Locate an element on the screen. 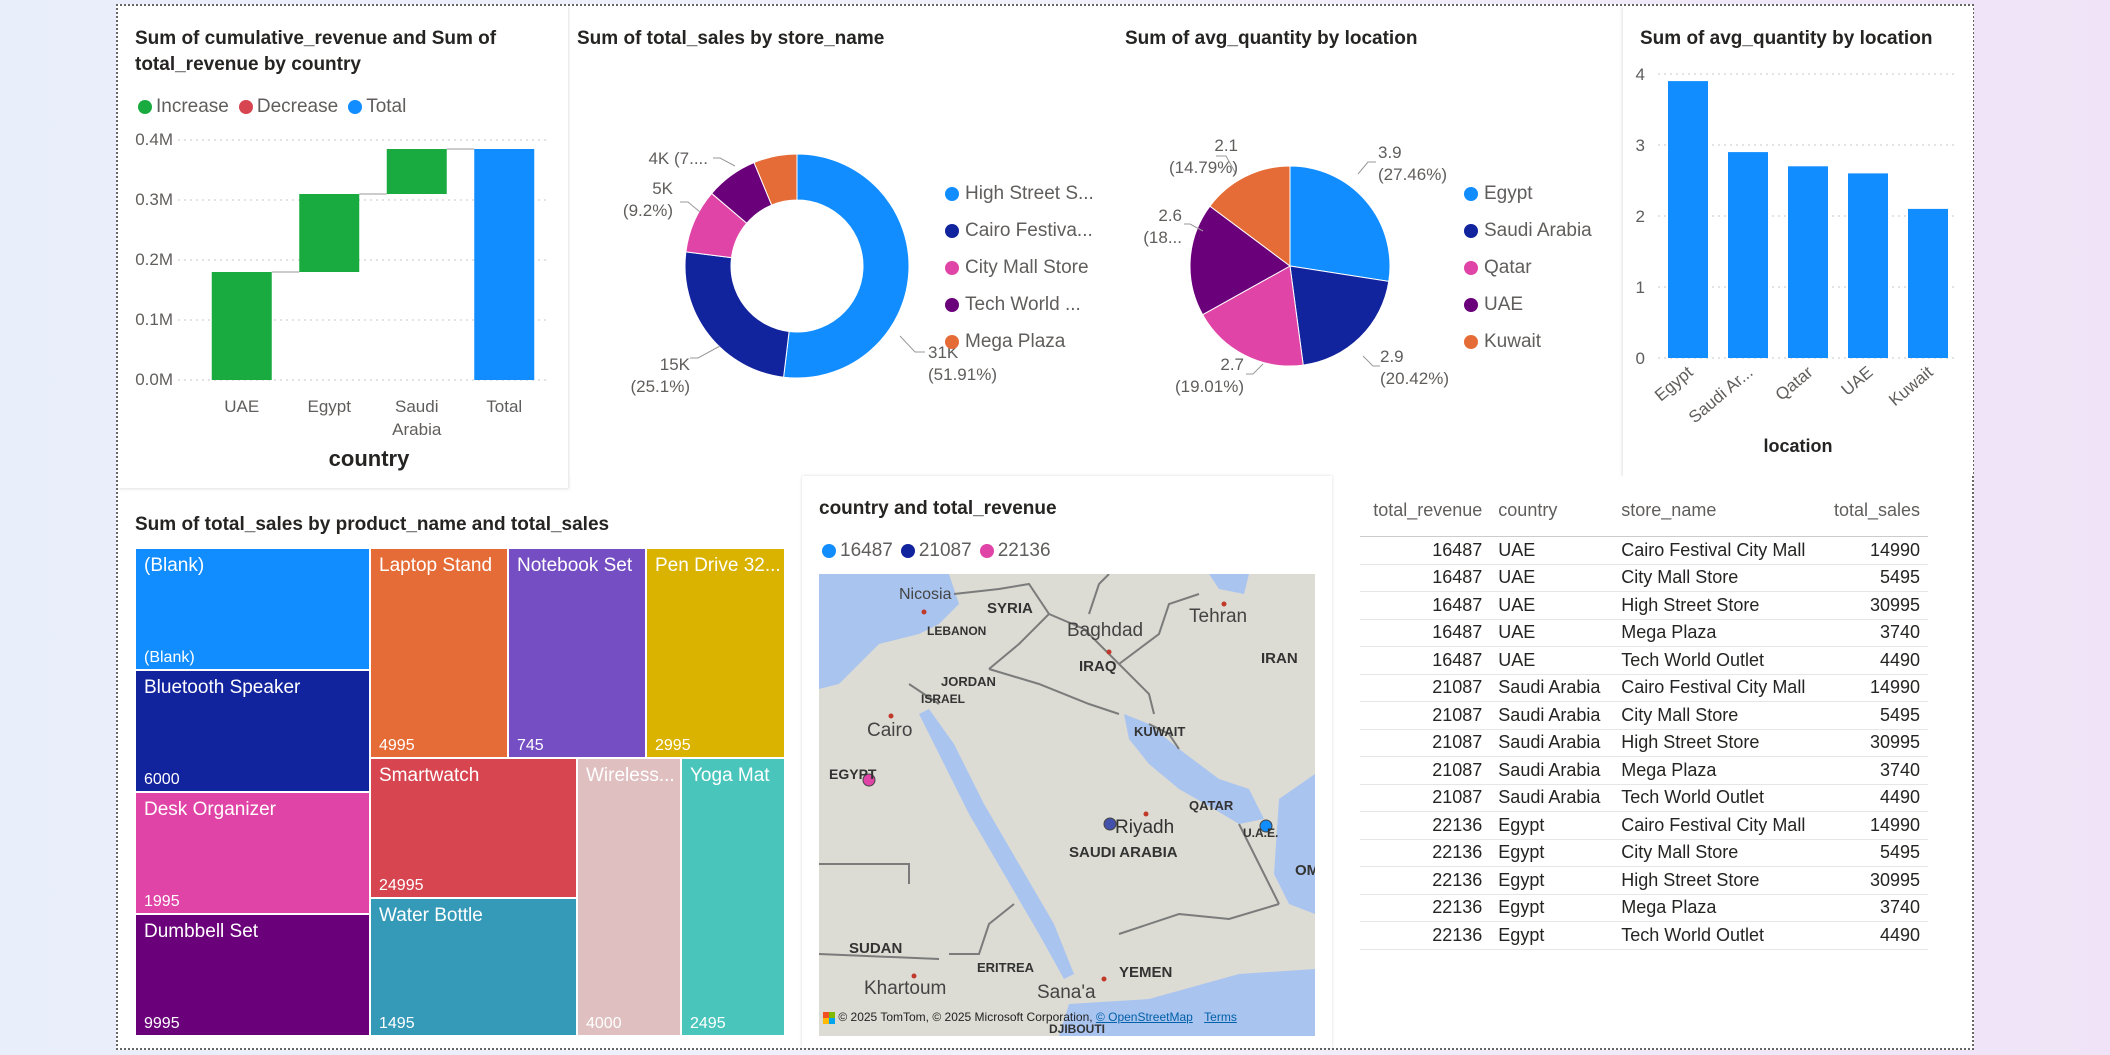 This screenshot has width=2110, height=1055. map-place: EGYPT is located at coordinates (853, 774).